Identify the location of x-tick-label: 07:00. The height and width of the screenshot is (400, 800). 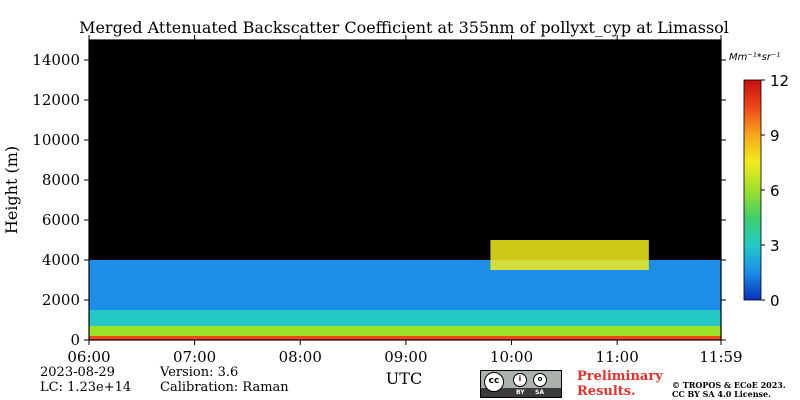
(194, 357).